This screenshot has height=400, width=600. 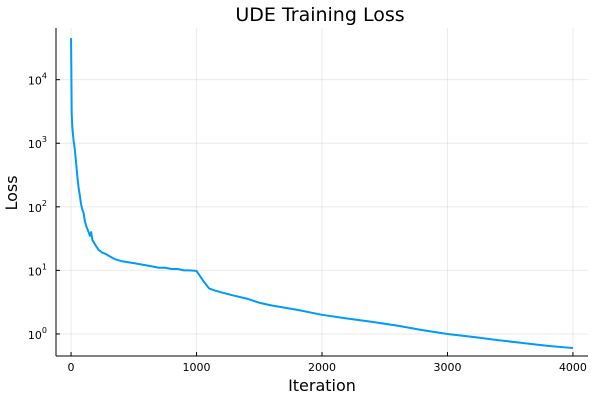 What do you see at coordinates (197, 367) in the screenshot?
I see `x-tick-label: 1000` at bounding box center [197, 367].